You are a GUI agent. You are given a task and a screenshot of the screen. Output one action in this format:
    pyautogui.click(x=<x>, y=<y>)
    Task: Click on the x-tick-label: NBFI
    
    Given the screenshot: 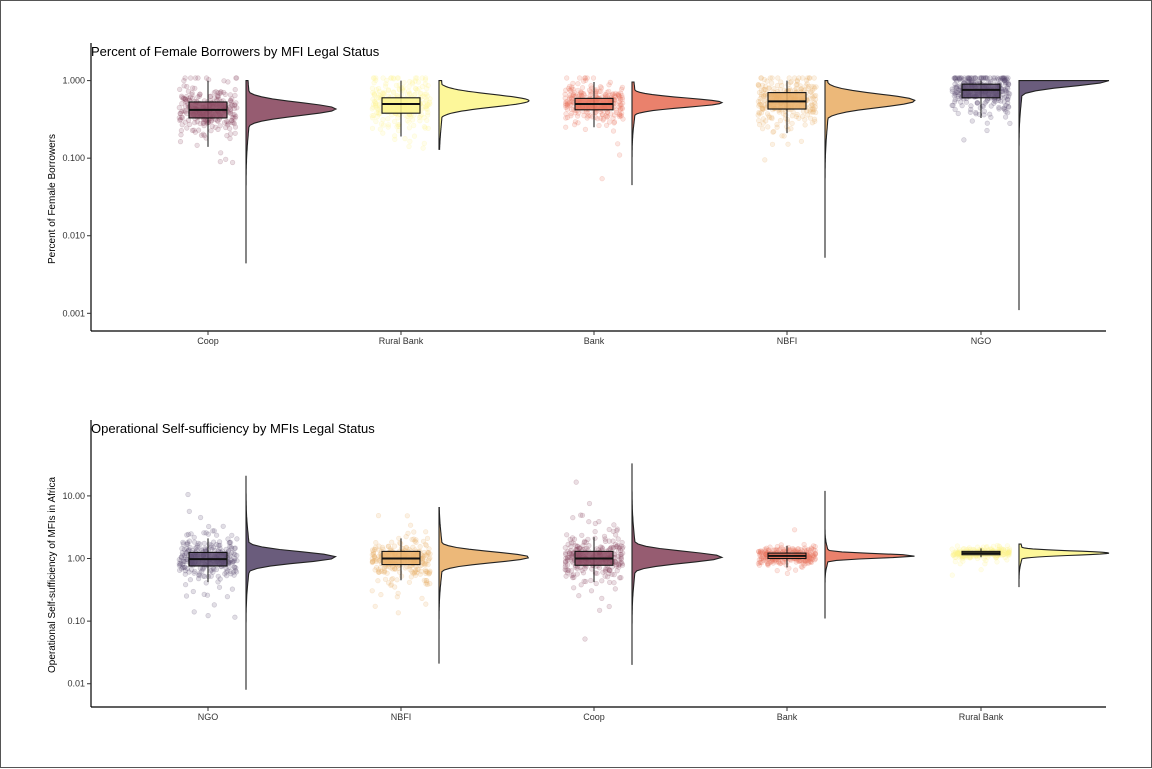 What is the action you would take?
    pyautogui.click(x=787, y=341)
    